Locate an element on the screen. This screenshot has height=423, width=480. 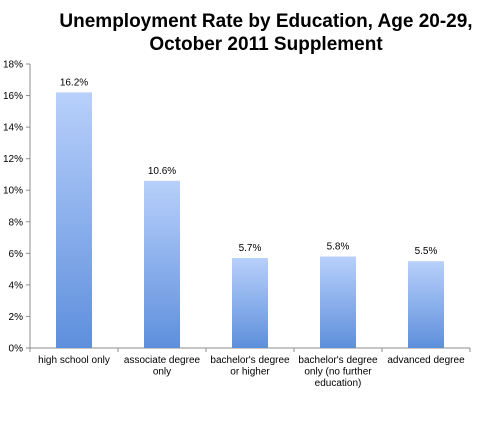
y-tick-label: 2% is located at coordinates (16, 317).